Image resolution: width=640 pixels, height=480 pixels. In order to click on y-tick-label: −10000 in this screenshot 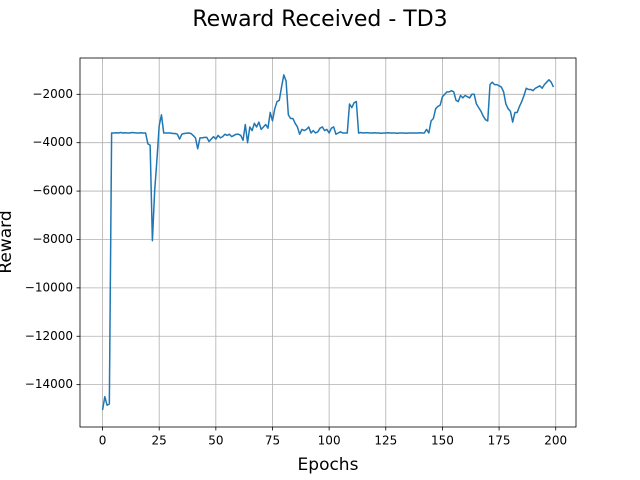, I will do `click(49, 287)`.